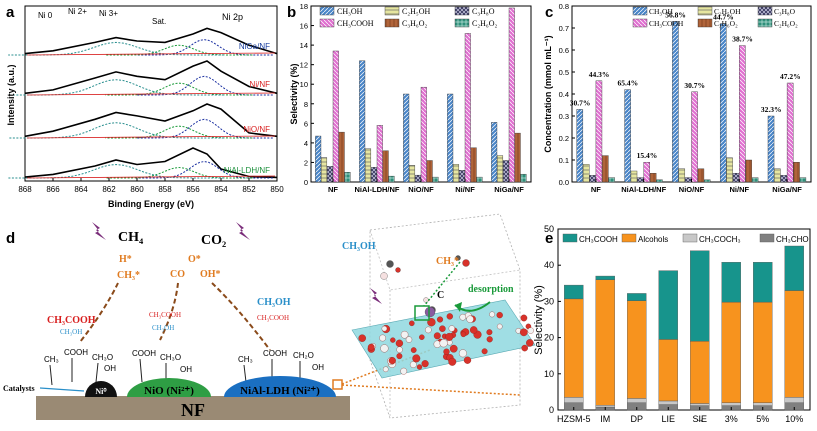 The height and width of the screenshot is (431, 817). I want to click on y-tick-label: 0, so click(551, 410).